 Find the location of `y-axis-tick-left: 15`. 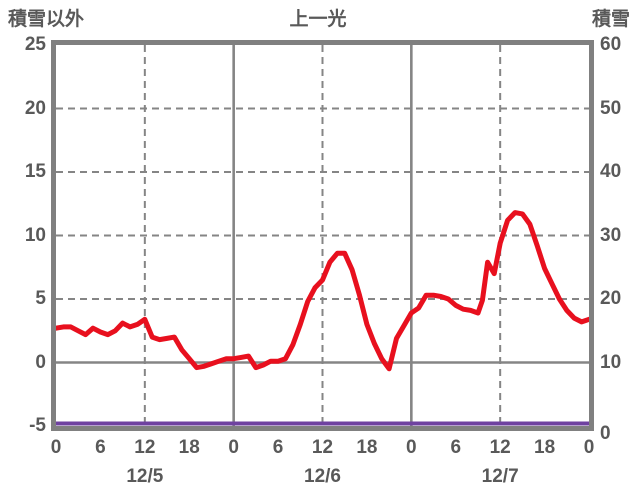

y-axis-tick-left: 15 is located at coordinates (35, 171).